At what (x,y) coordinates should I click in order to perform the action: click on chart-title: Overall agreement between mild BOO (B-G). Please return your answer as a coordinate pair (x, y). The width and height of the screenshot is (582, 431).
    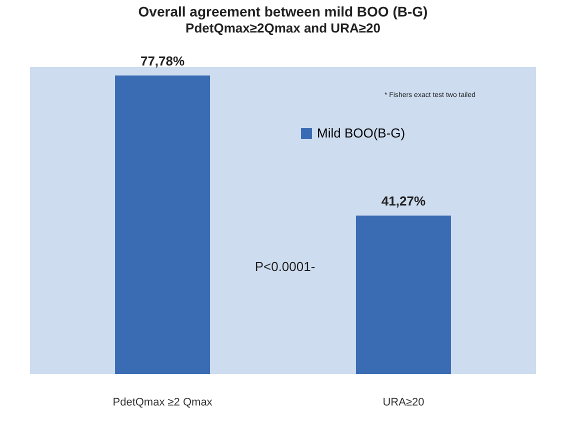
    Looking at the image, I should click on (283, 12).